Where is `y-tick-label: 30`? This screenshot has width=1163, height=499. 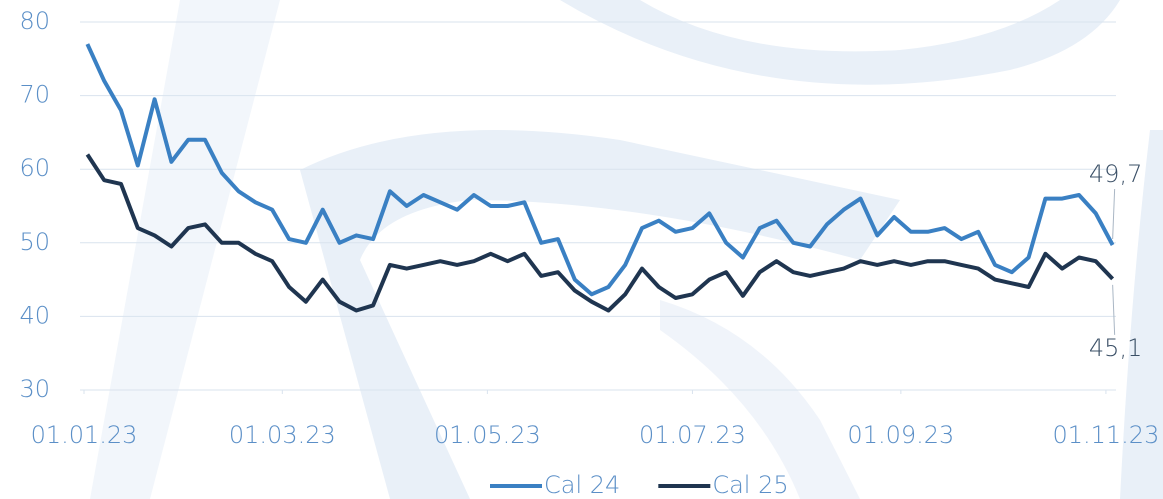
y-tick-label: 30 is located at coordinates (34, 389).